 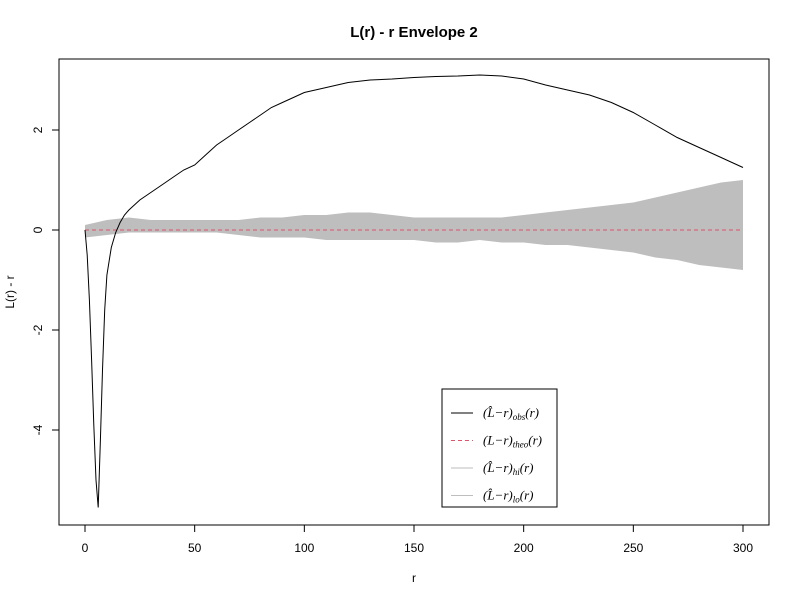 What do you see at coordinates (10, 291) in the screenshot?
I see `y-axis-label: L(r) - r` at bounding box center [10, 291].